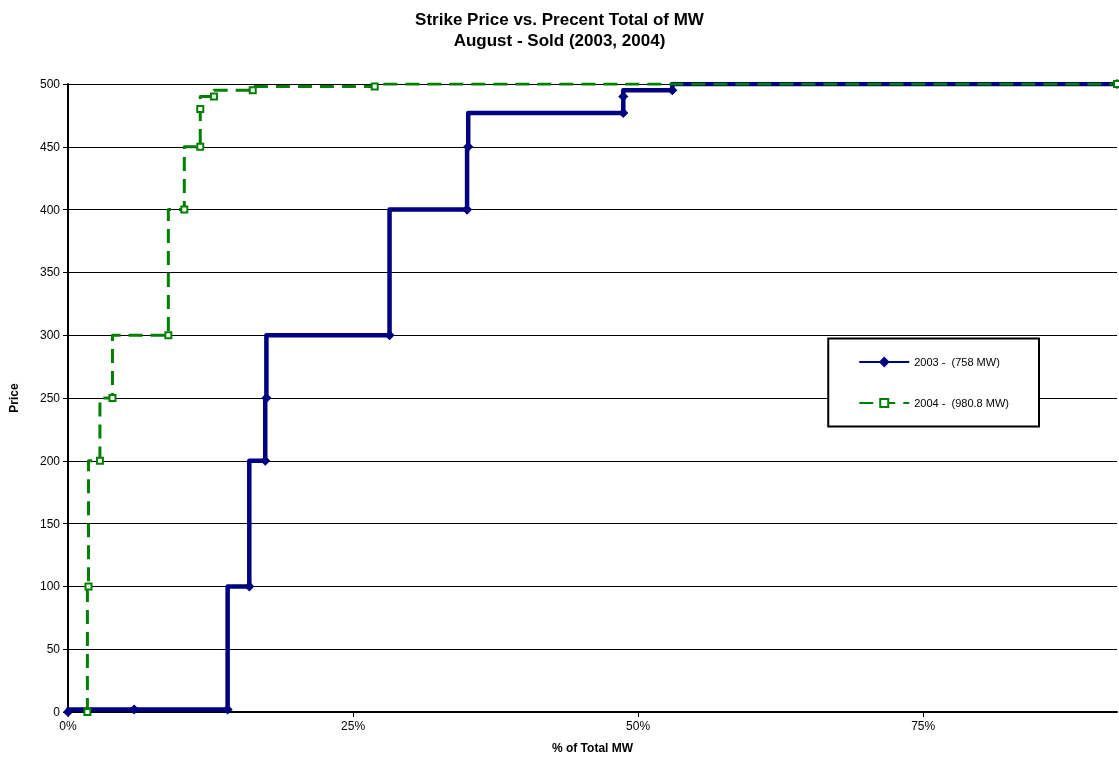 This screenshot has height=765, width=1119. Describe the element at coordinates (57, 712) in the screenshot. I see `y-tick-label: 0` at that location.